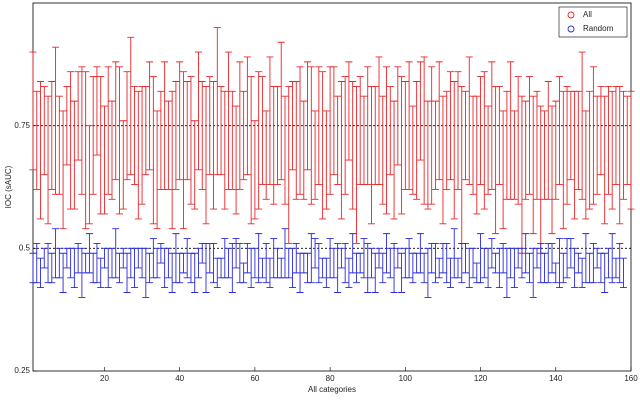 Image resolution: width=640 pixels, height=404 pixels. I want to click on x-tick-label: 60, so click(254, 378).